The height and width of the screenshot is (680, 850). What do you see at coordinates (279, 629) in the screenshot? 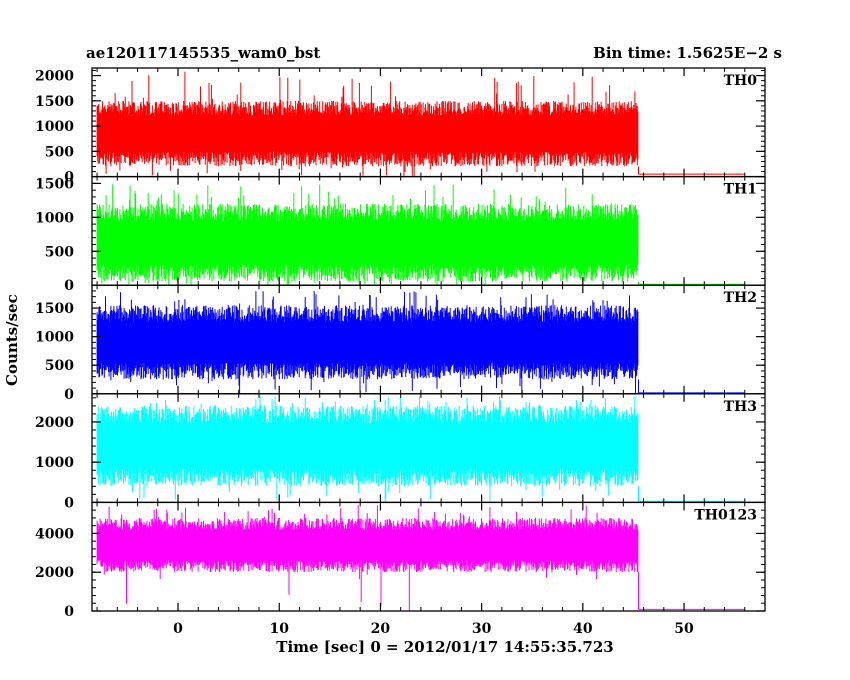
I see `x-tick-label: 10` at bounding box center [279, 629].